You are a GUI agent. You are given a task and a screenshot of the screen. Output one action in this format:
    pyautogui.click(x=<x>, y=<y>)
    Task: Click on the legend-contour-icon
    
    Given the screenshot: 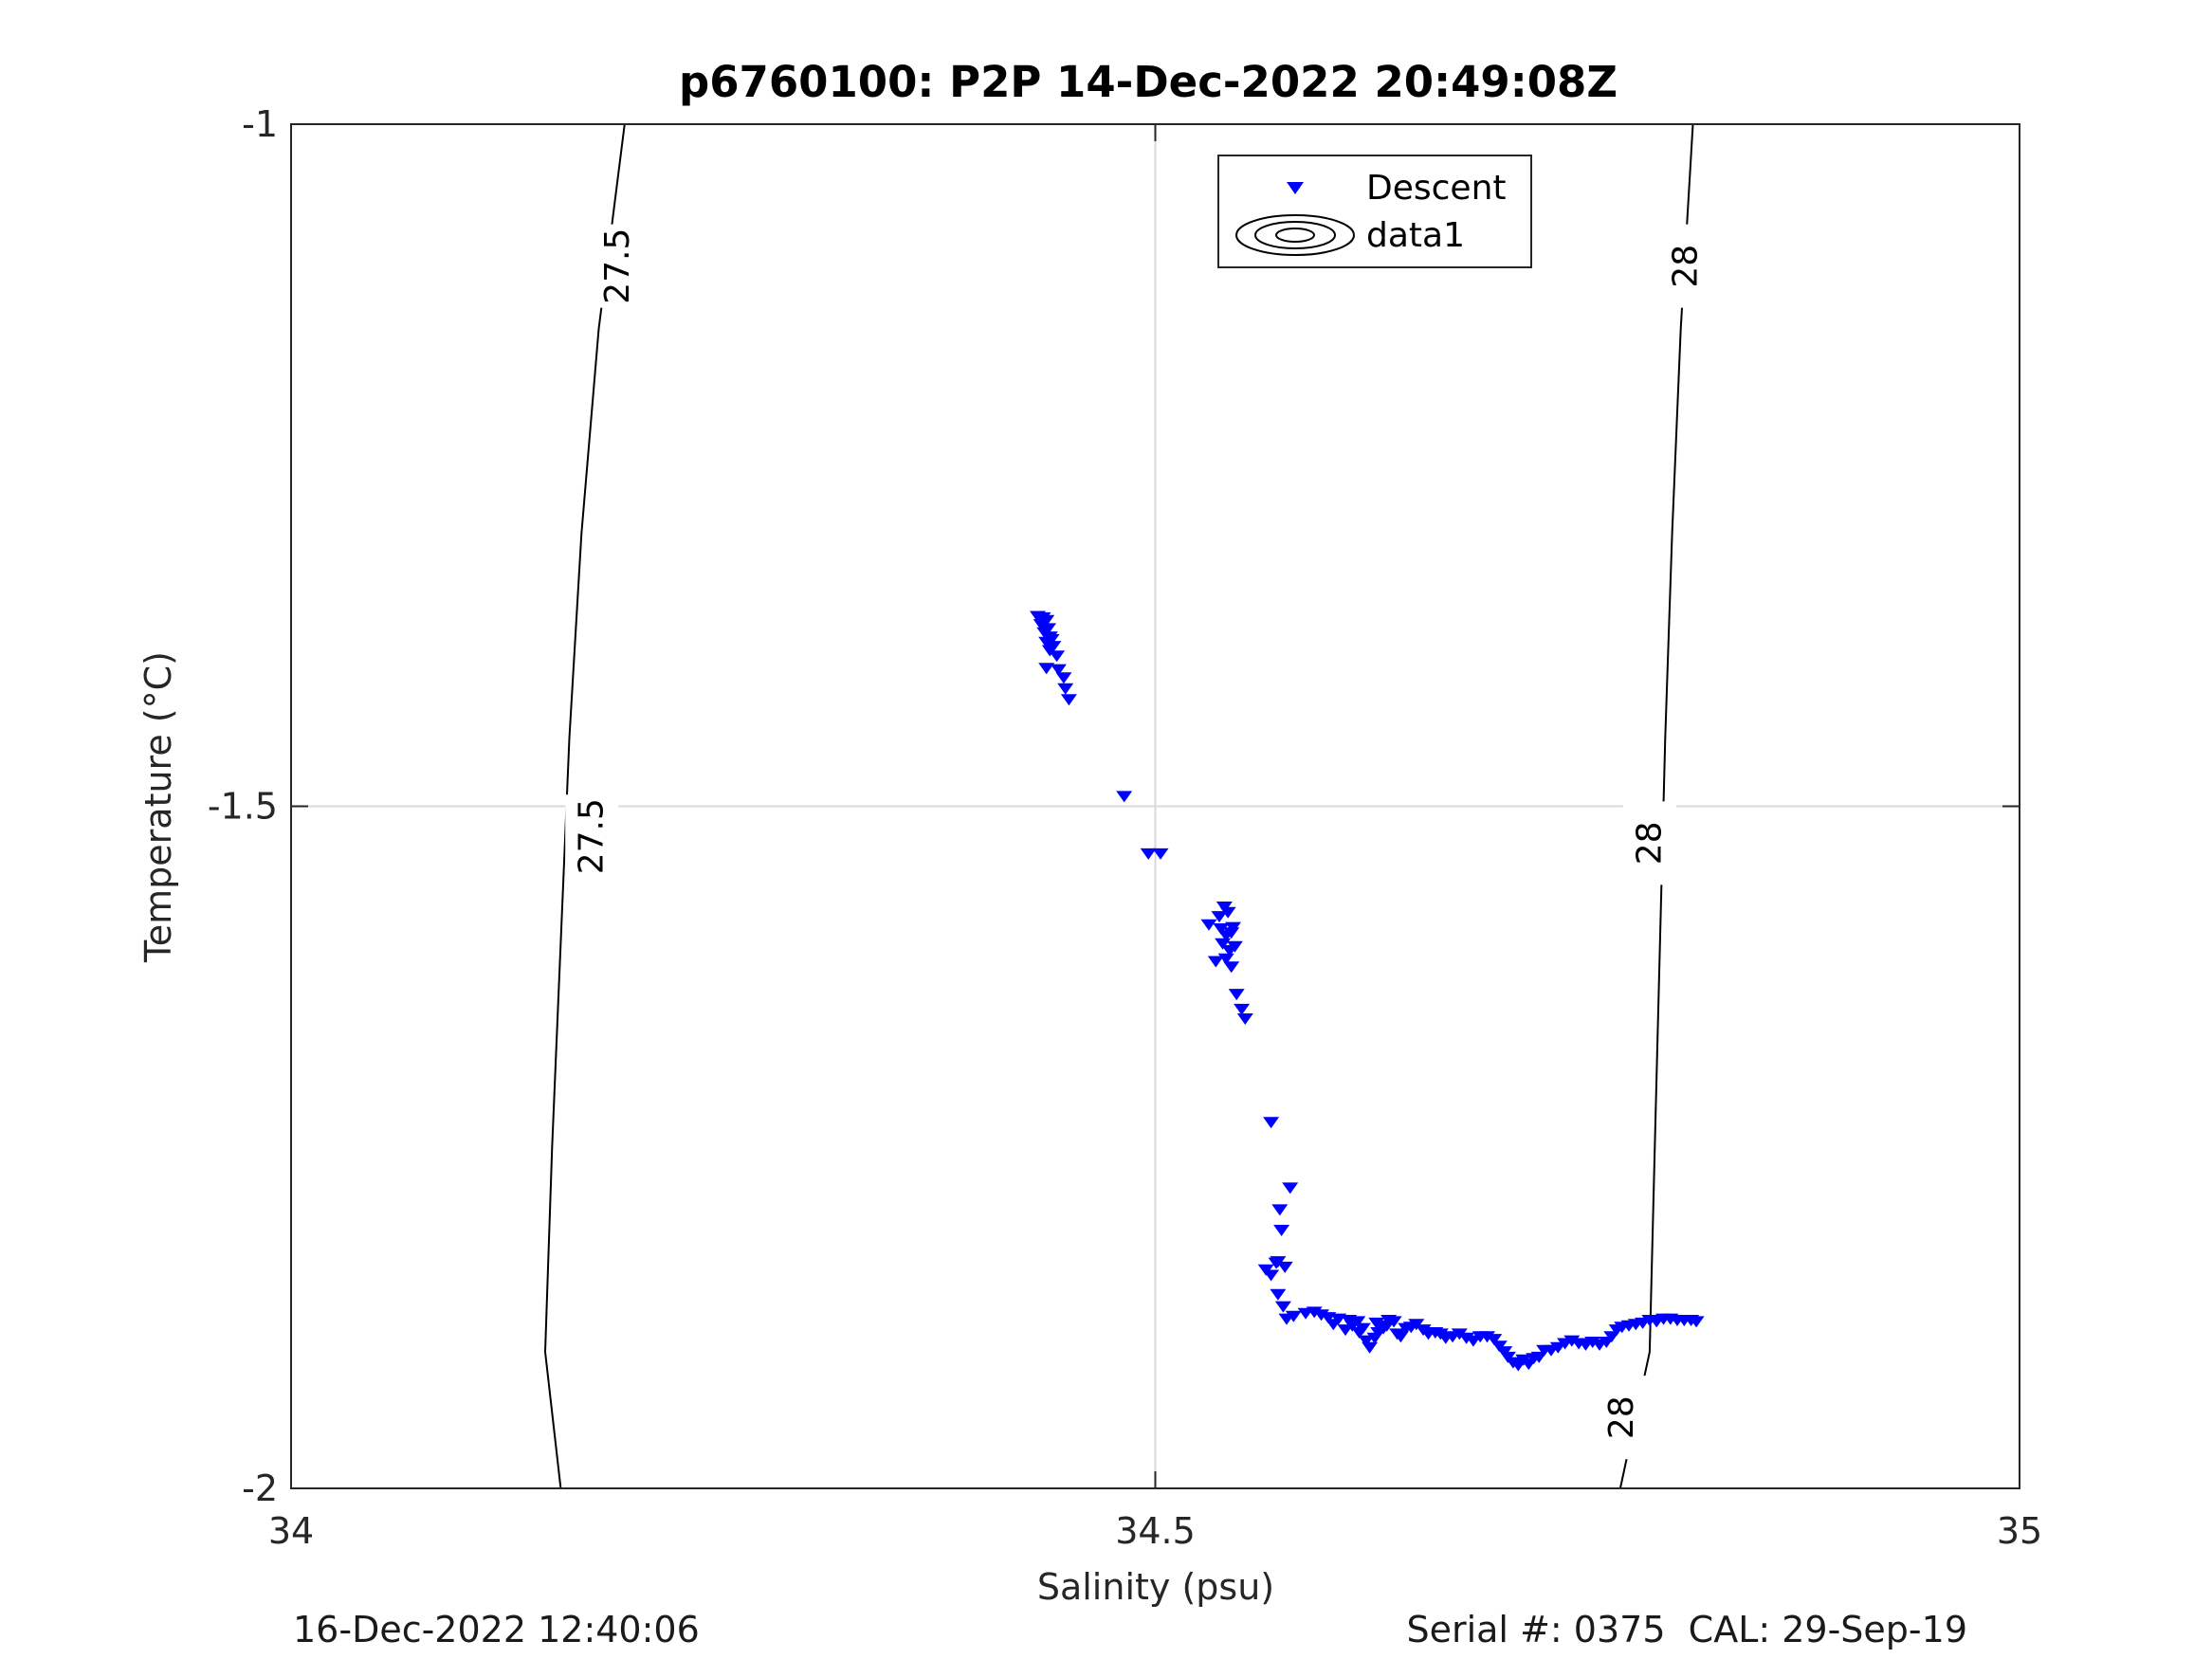 What is the action you would take?
    pyautogui.click(x=1295, y=235)
    